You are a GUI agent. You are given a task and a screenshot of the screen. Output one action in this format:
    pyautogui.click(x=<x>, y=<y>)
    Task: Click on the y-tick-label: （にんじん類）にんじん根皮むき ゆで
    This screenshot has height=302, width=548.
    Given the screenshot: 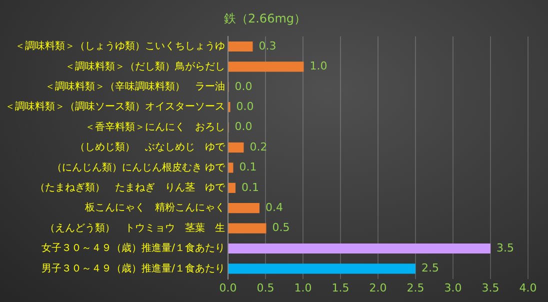 What is the action you would take?
    pyautogui.click(x=139, y=167)
    